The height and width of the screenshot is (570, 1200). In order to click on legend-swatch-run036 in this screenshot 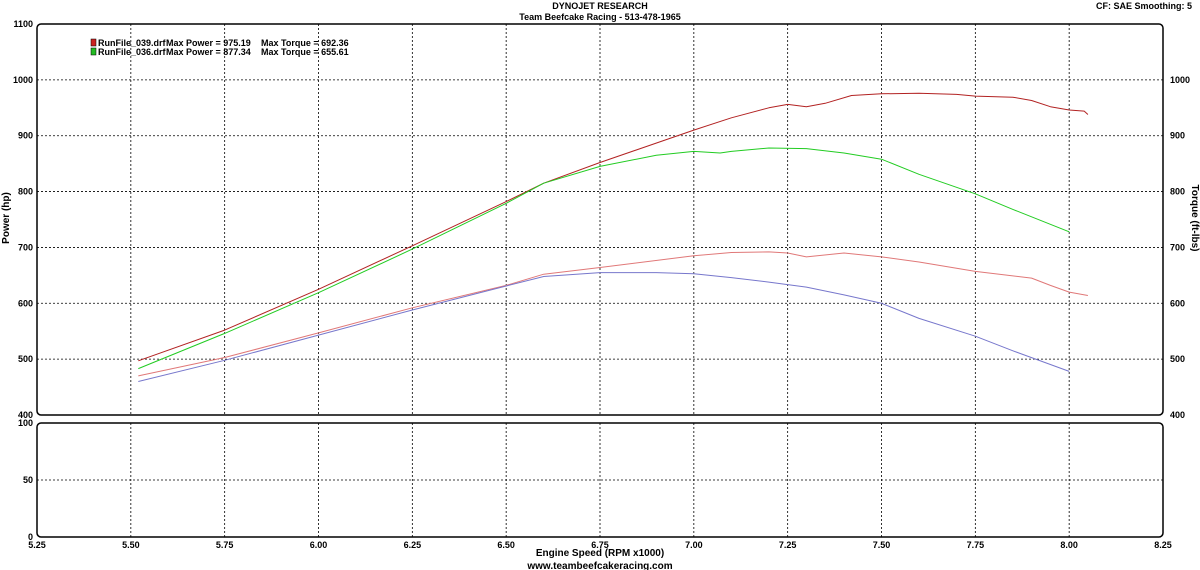, I will do `click(93, 51)`.